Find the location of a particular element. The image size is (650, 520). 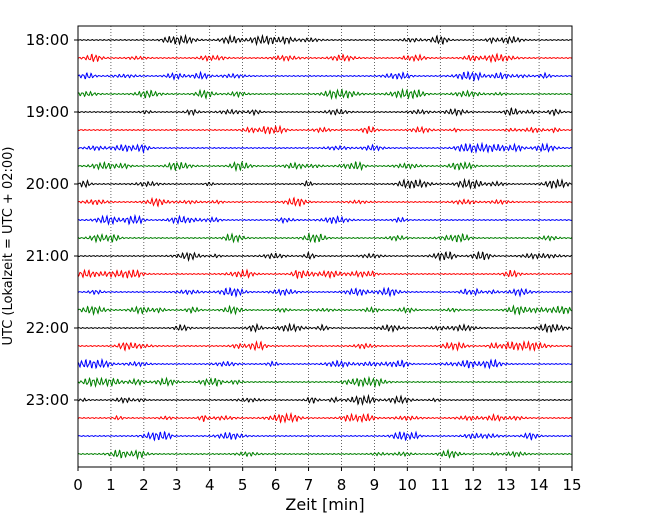

x-tick-label: 6 is located at coordinates (276, 485).